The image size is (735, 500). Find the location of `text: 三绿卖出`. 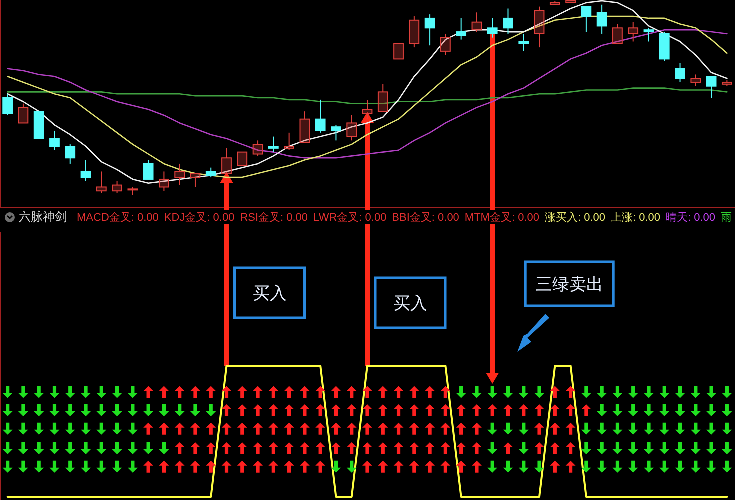

text: 三绿卖出 is located at coordinates (570, 284).